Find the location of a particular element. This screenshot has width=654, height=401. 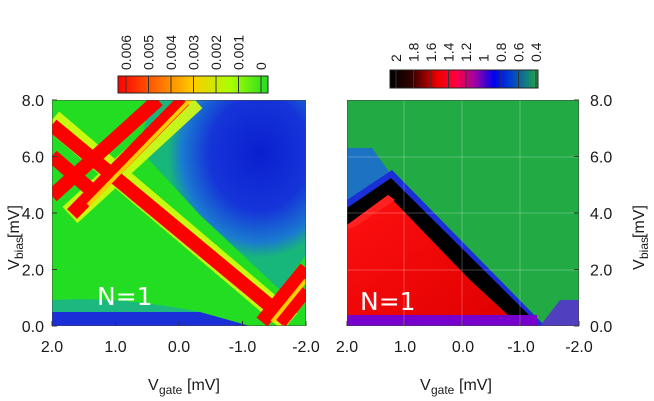

left-blue-region-upper is located at coordinates (223, 195).